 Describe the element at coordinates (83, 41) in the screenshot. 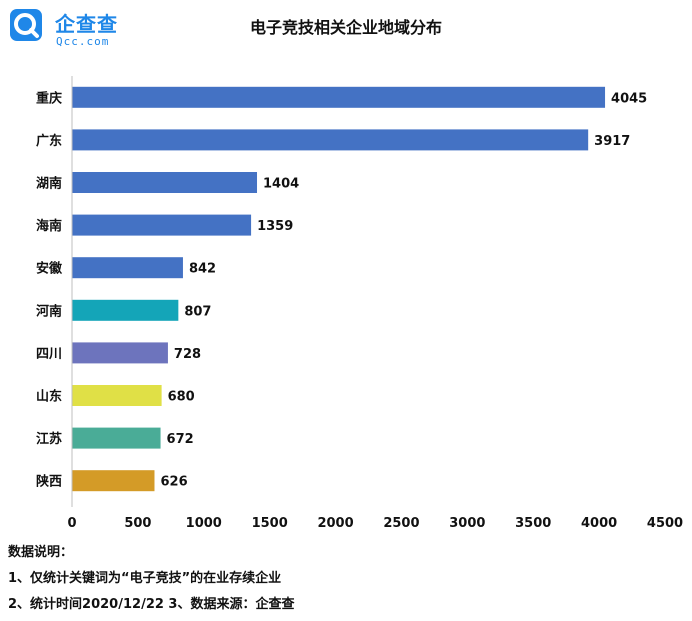

I see `logo-text-en: Qcc.com` at that location.